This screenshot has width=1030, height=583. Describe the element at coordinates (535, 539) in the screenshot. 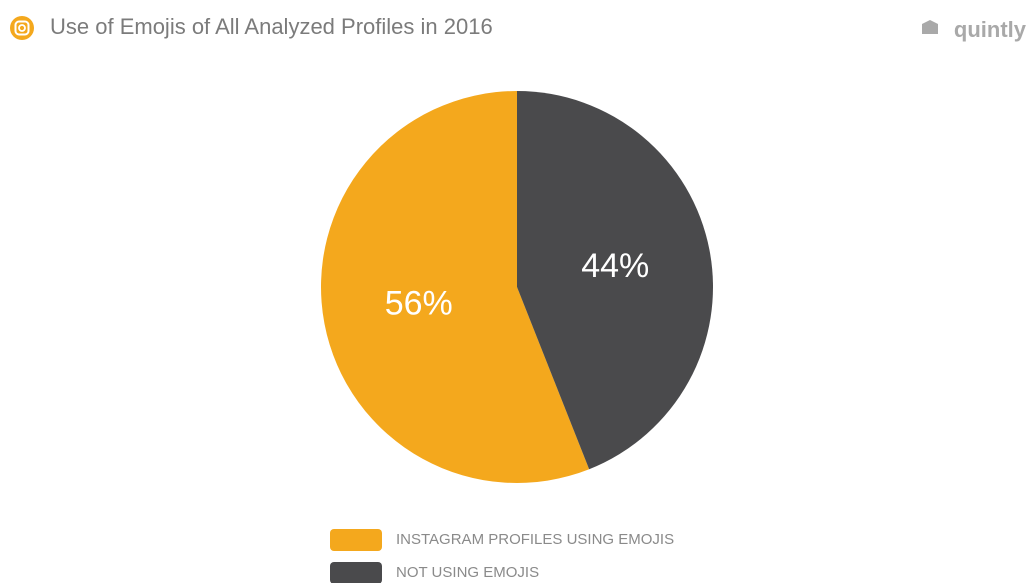

I see `legend-label: INSTAGRAM PROFILES USING EMOJIS` at that location.